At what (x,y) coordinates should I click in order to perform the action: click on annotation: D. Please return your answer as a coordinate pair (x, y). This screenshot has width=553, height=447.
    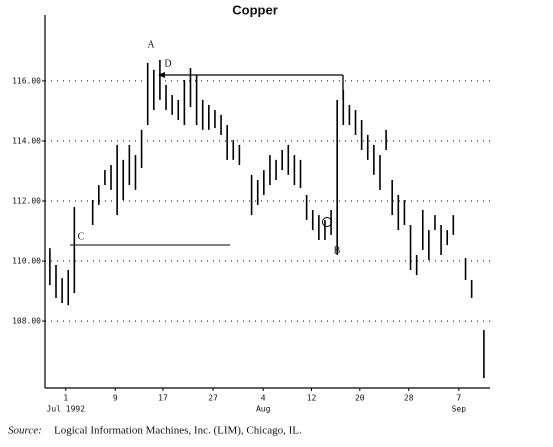
    Looking at the image, I should click on (167, 63).